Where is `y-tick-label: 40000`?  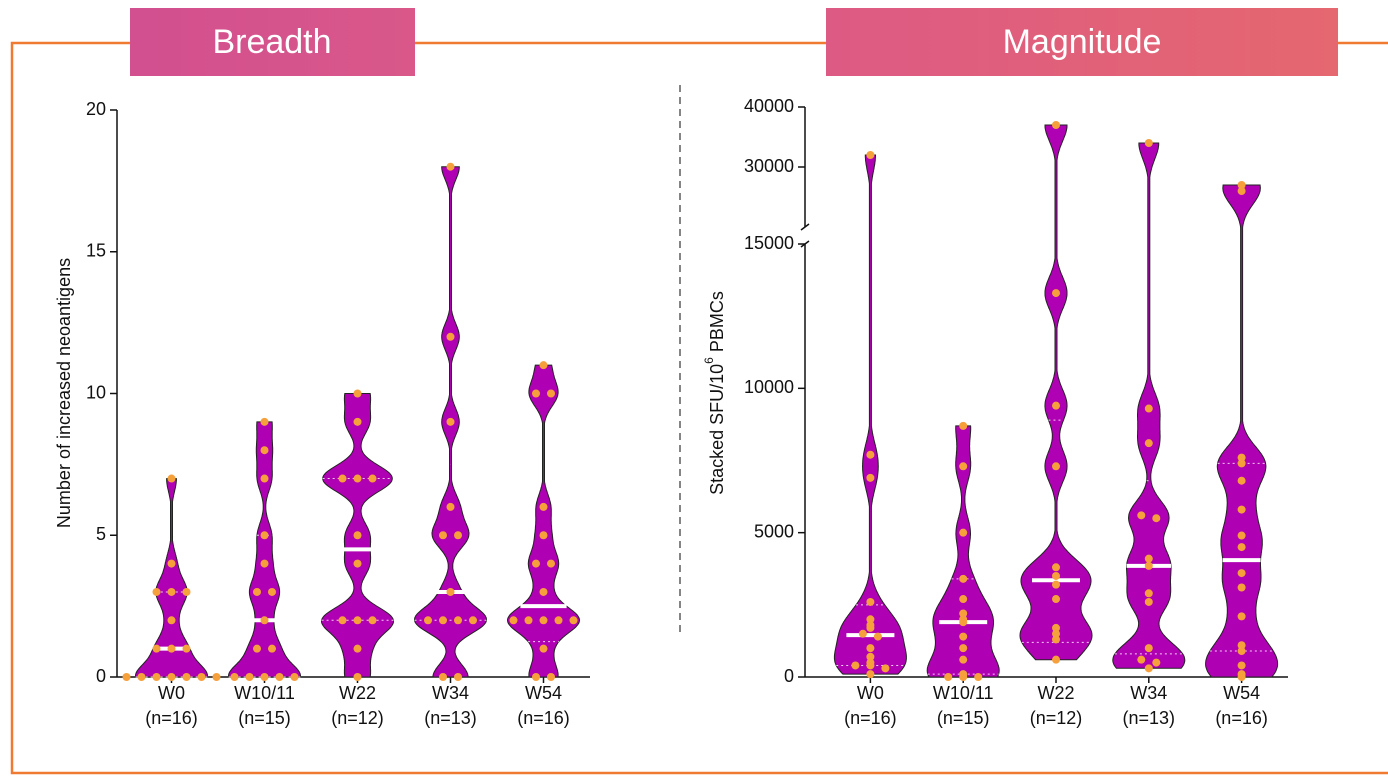
y-tick-label: 40000 is located at coordinates (769, 106).